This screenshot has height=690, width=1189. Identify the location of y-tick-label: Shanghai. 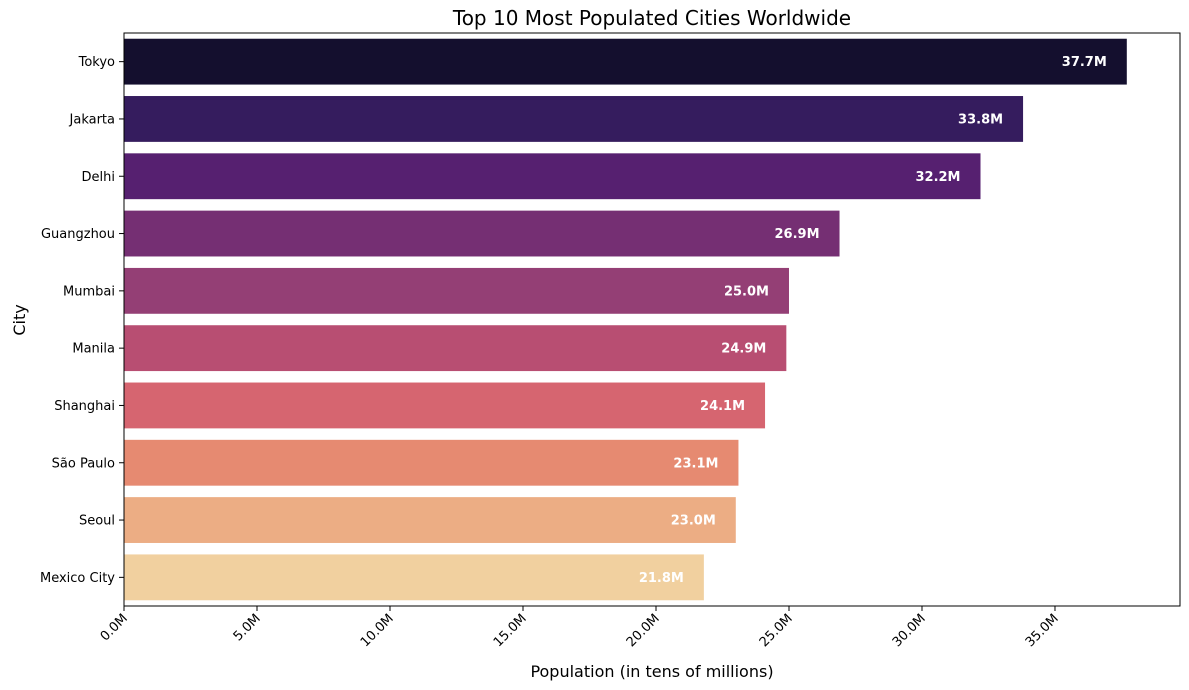
(84, 406).